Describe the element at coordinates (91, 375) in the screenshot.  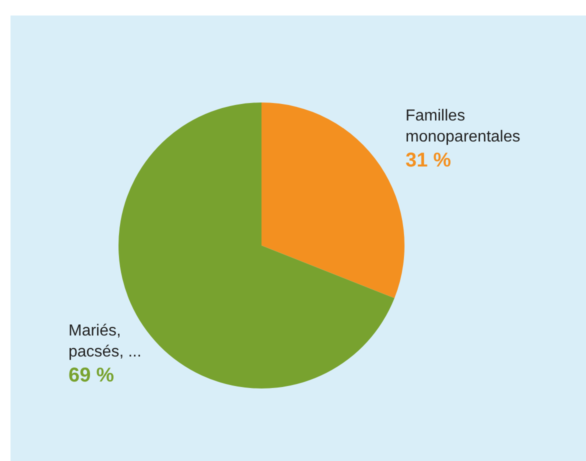
I see `data-label: 69 %` at that location.